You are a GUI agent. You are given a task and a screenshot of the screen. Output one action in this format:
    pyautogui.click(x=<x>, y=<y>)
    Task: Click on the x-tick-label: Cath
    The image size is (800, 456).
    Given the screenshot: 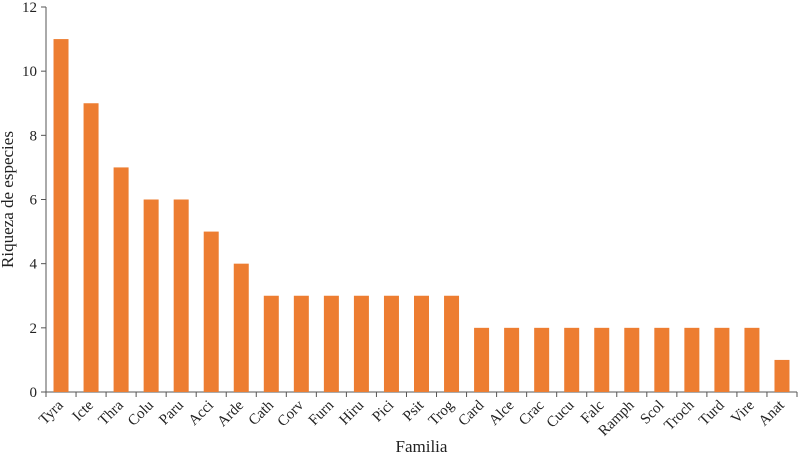 What is the action you would take?
    pyautogui.click(x=262, y=413)
    